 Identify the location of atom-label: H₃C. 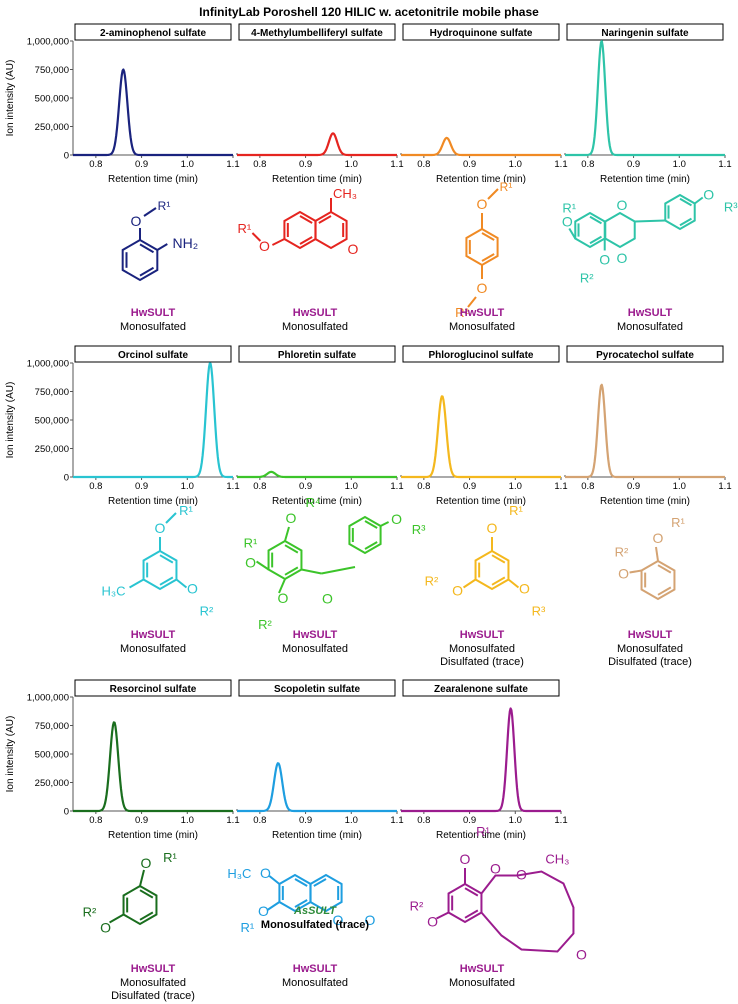
(114, 591).